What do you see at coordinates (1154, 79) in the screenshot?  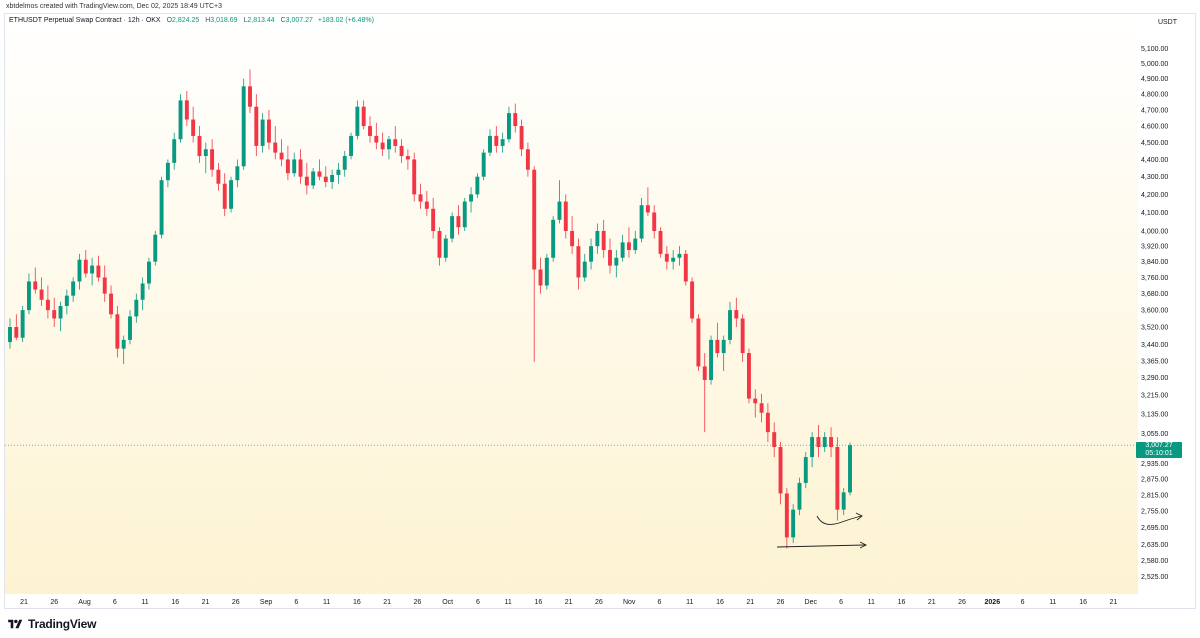 I see `price-tick-label: 4,900.00` at bounding box center [1154, 79].